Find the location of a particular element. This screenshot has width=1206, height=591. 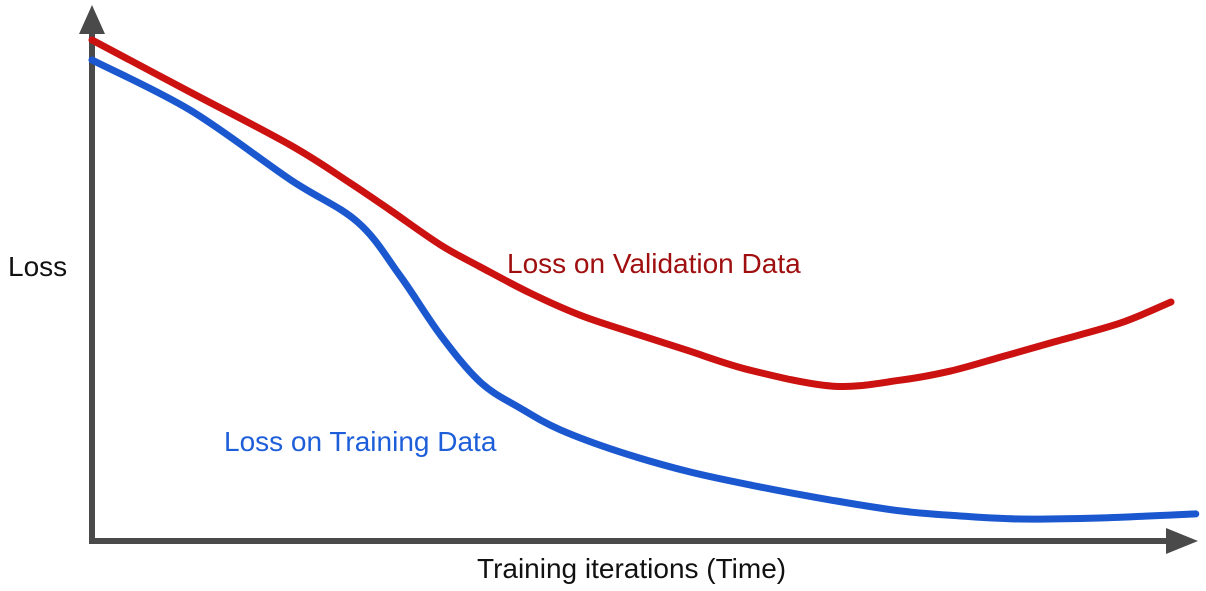

y-axis-arrowhead is located at coordinates (92, 19).